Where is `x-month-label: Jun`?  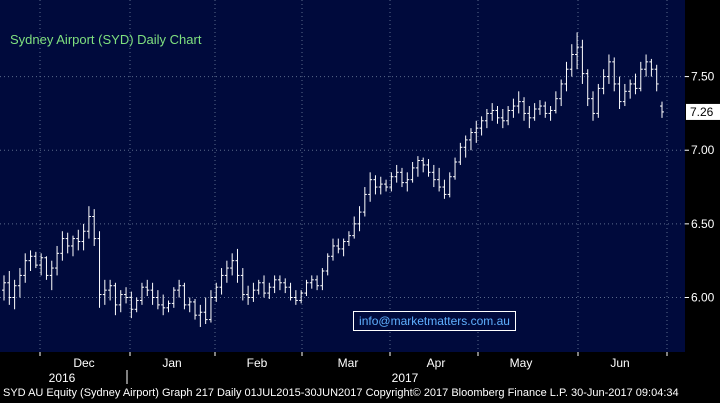
x-month-label: Jun is located at coordinates (619, 363).